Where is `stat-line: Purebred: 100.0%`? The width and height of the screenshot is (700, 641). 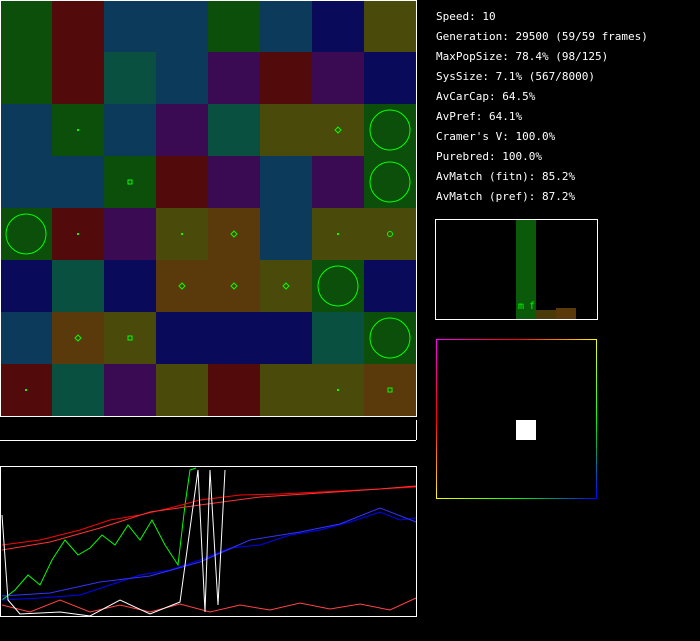
stat-line: Purebred: 100.0% is located at coordinates (489, 156).